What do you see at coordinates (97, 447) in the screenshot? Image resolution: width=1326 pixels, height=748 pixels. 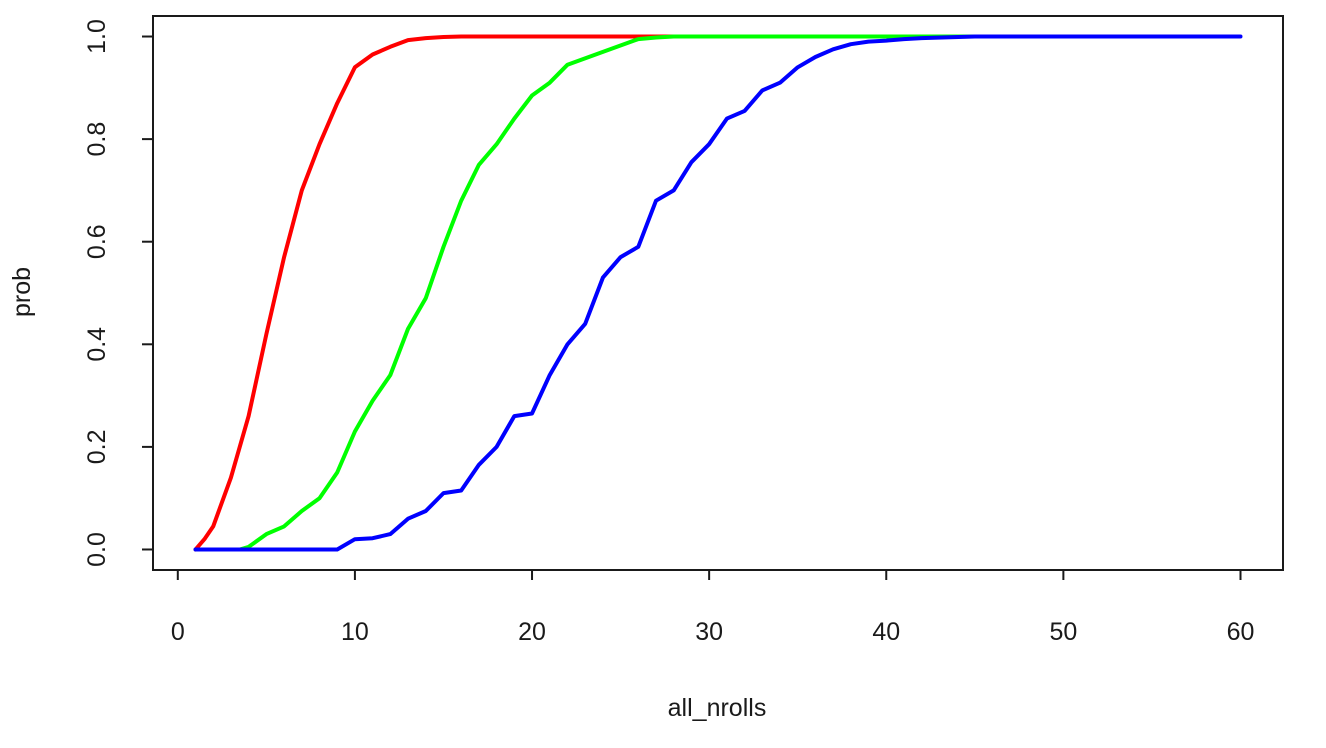 I see `y-tick-label: 0.2` at bounding box center [97, 447].